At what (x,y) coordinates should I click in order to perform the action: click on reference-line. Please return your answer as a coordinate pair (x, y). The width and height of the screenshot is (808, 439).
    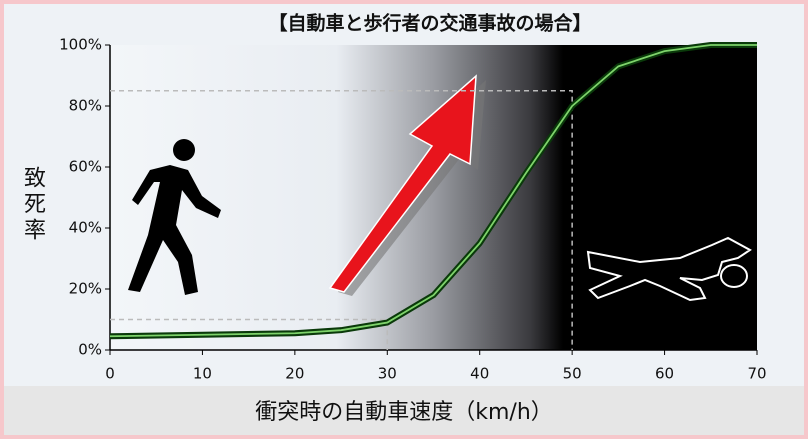
    Looking at the image, I should click on (249, 334).